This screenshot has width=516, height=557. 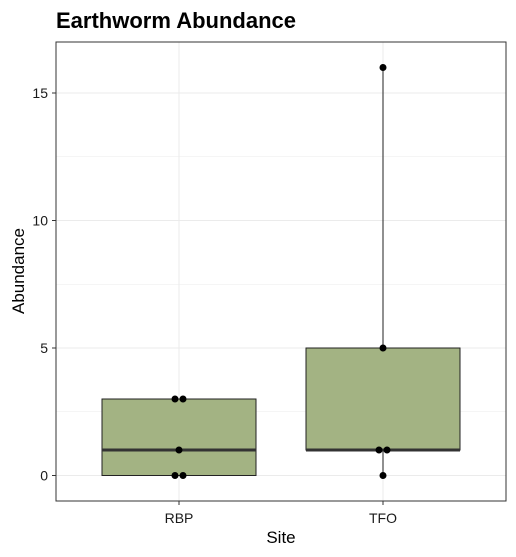 I want to click on y-tick-label: 0, so click(x=44, y=476).